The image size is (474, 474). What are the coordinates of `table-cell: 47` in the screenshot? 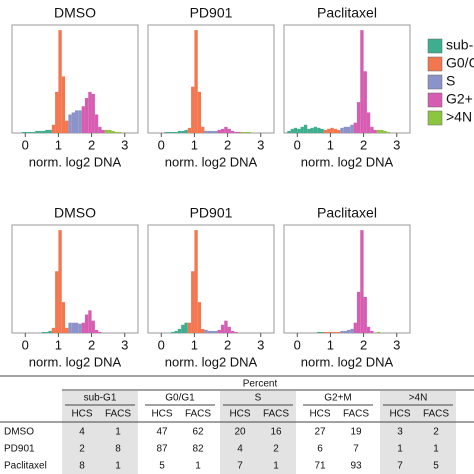 It's located at (162, 432).